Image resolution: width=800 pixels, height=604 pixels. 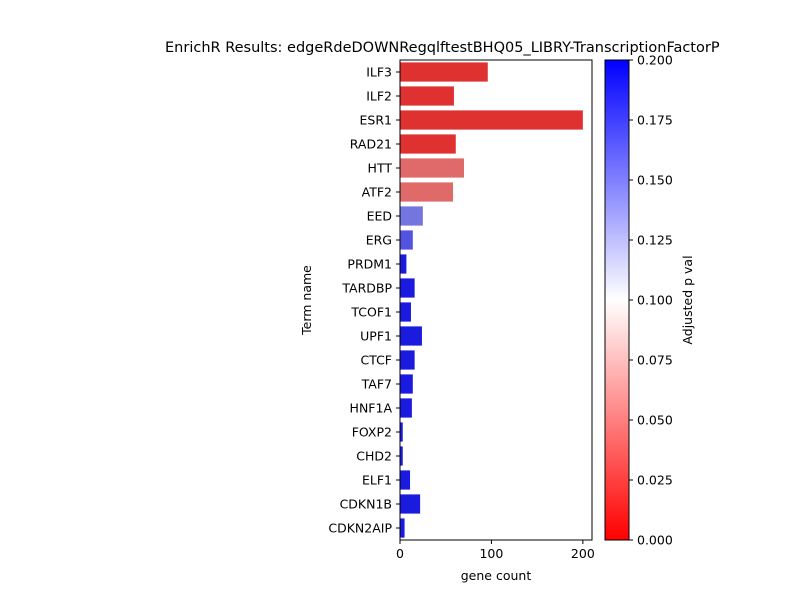 I want to click on bar-cdkn1b, so click(x=410, y=504).